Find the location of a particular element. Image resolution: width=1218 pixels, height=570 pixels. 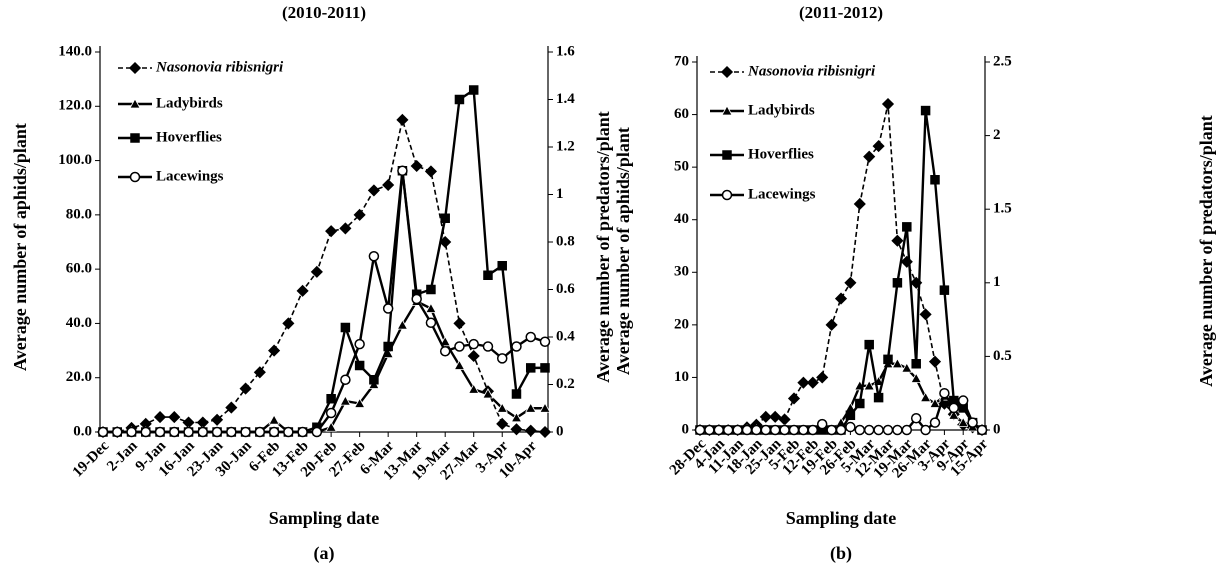

y2-tick-label: 1.6 is located at coordinates (565, 51).